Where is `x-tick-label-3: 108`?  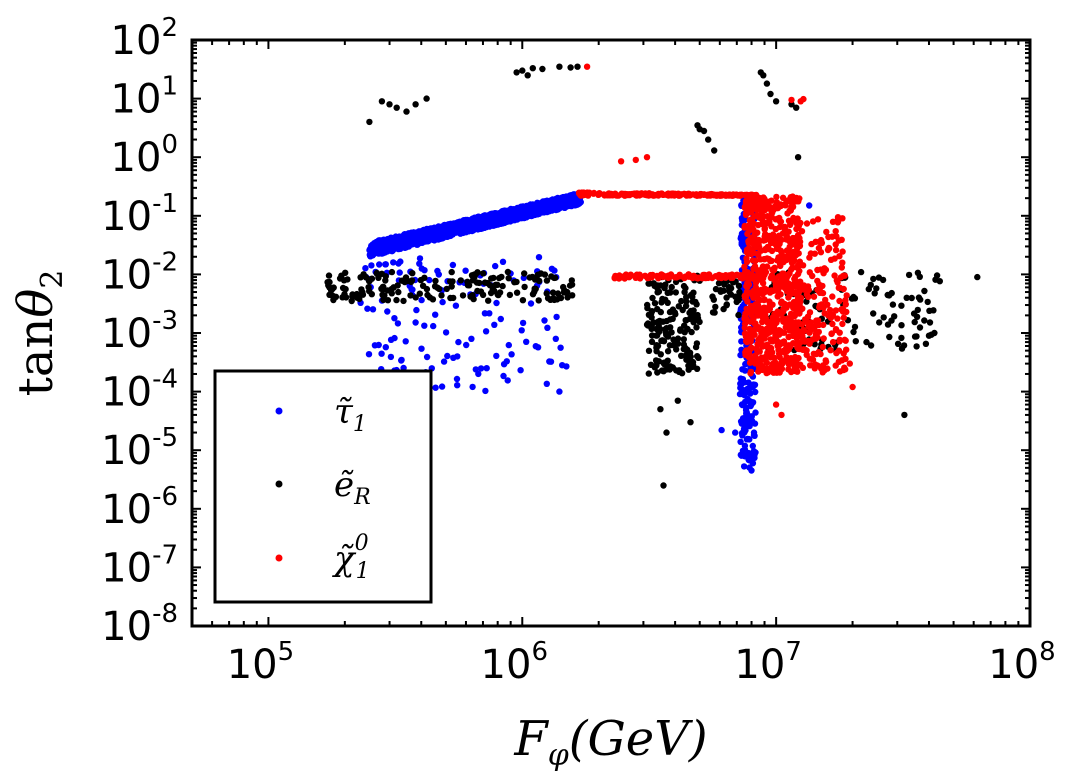 x-tick-label-3: 108 is located at coordinates (1021, 662).